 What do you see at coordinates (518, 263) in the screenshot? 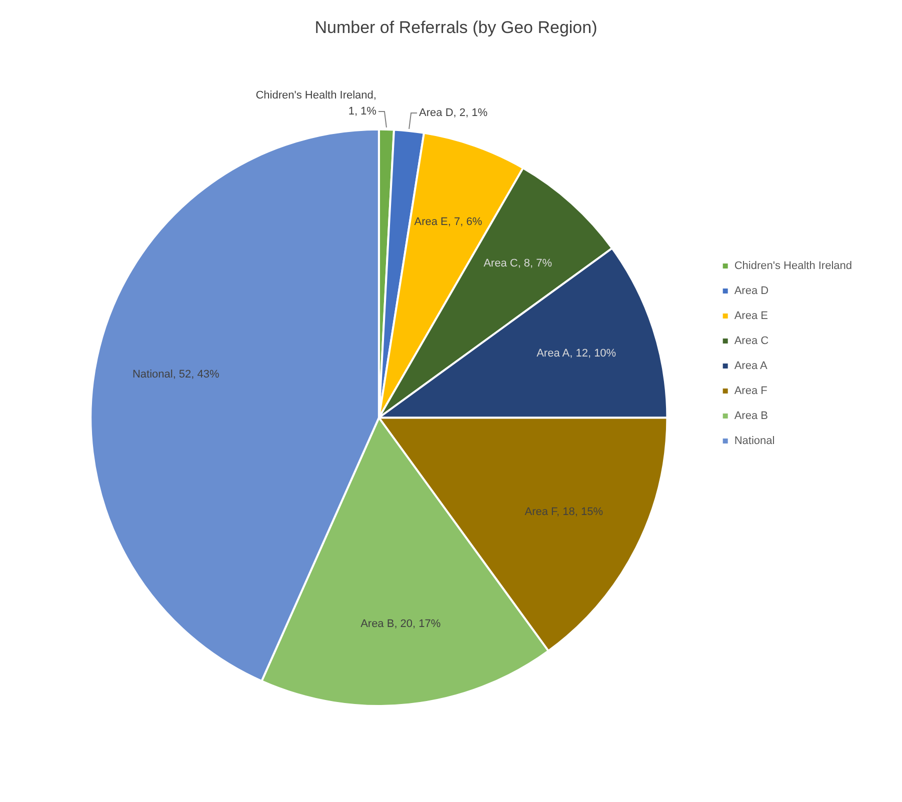
I see `data-label: Area C, 8, 7%` at bounding box center [518, 263].